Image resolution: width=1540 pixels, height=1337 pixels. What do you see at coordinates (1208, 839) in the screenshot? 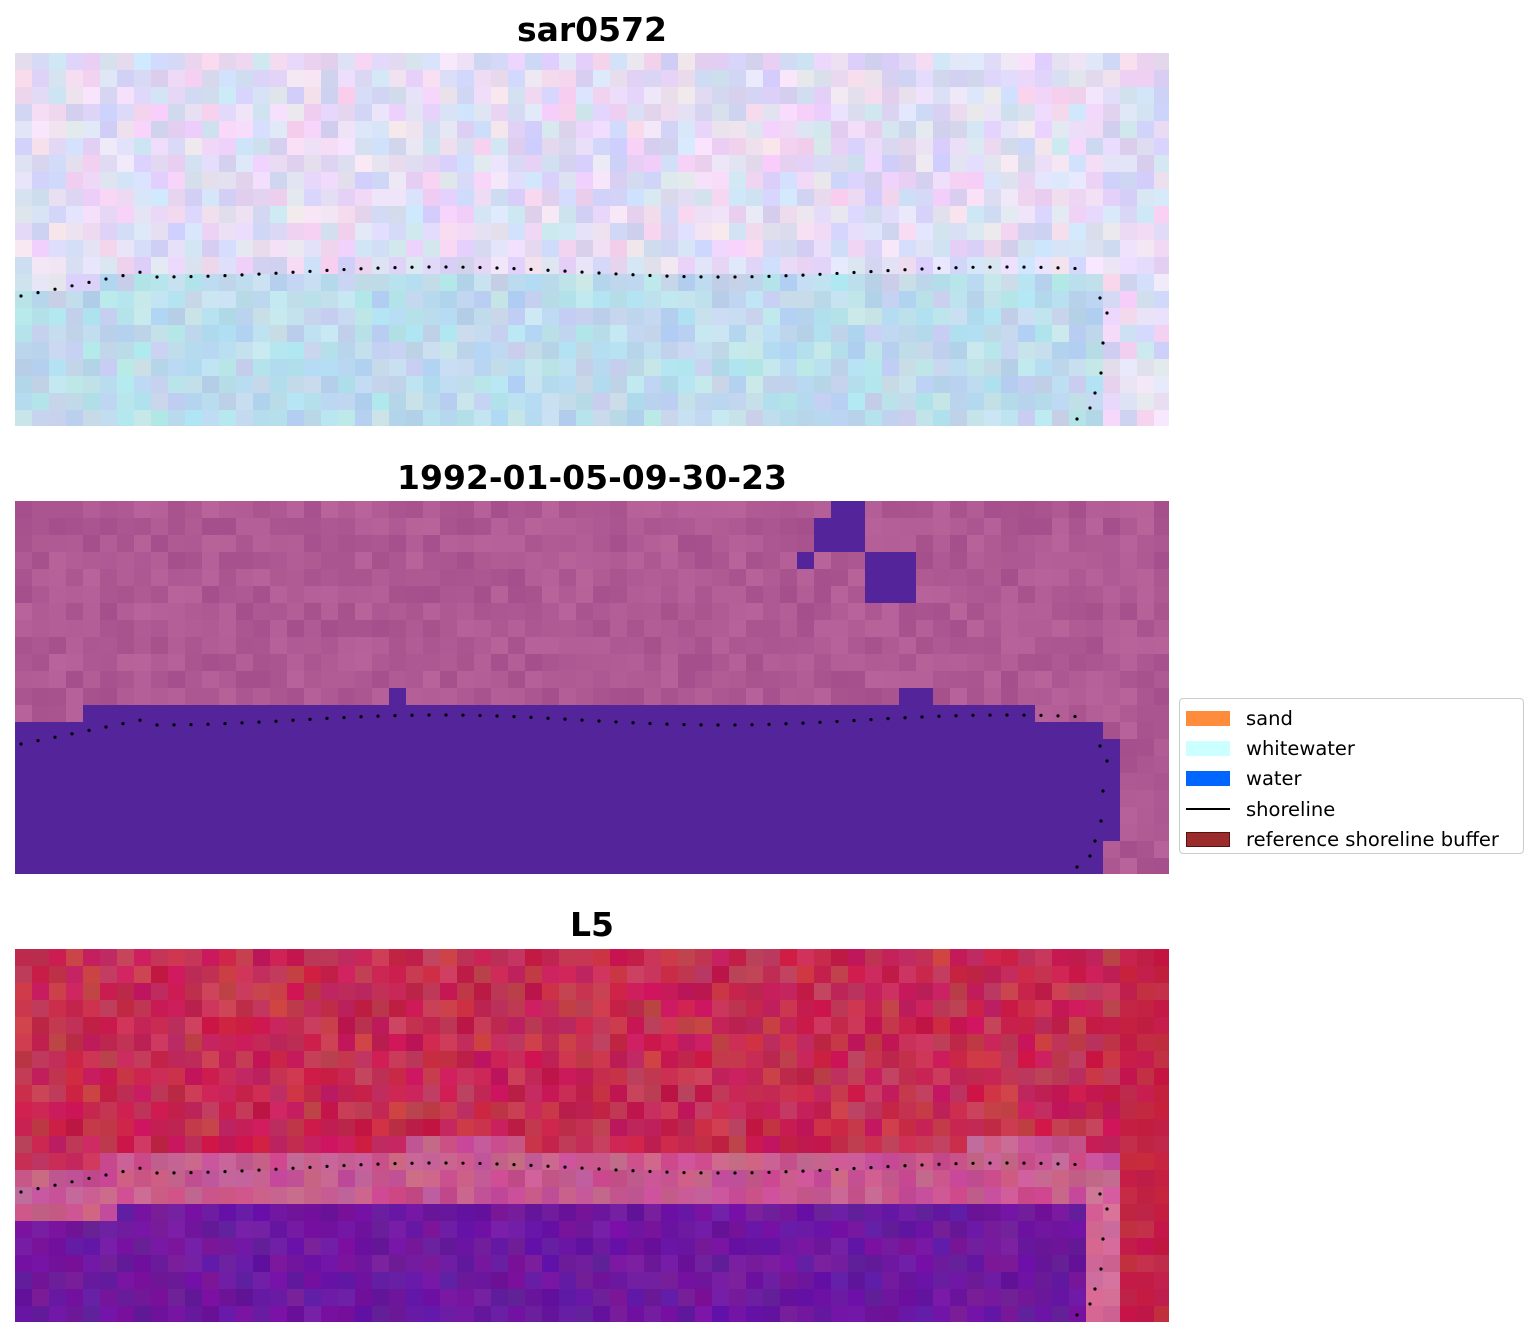
I see `buffer-swatch` at bounding box center [1208, 839].